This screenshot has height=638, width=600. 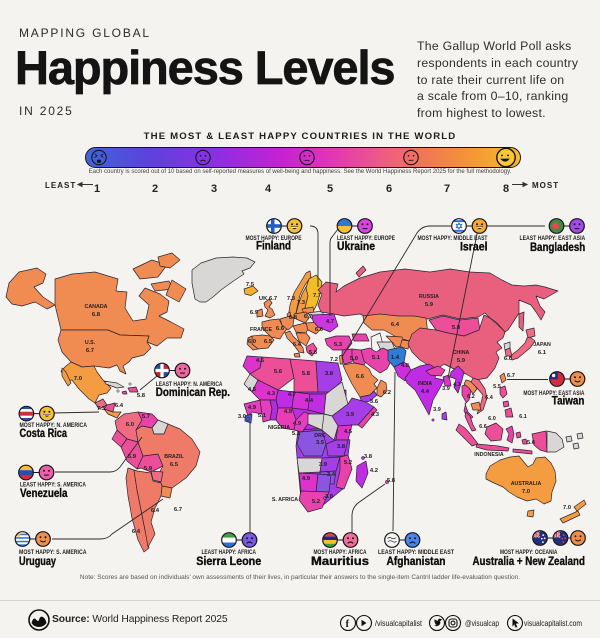 What do you see at coordinates (553, 393) in the screenshot?
I see `svg-text: MOST HAPPY: EAST ASIA` at bounding box center [553, 393].